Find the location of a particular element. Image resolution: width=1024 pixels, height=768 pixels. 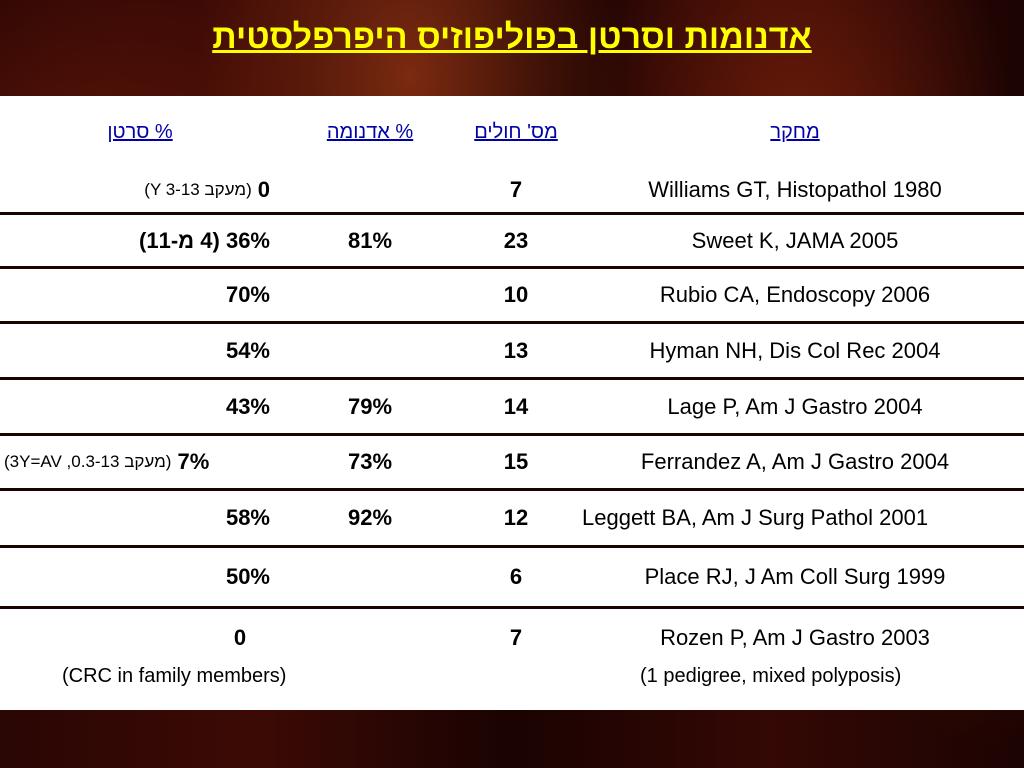

cancer-cell: (מעקב 0.3-13, 3Y=AV) 7% is located at coordinates (140, 462).